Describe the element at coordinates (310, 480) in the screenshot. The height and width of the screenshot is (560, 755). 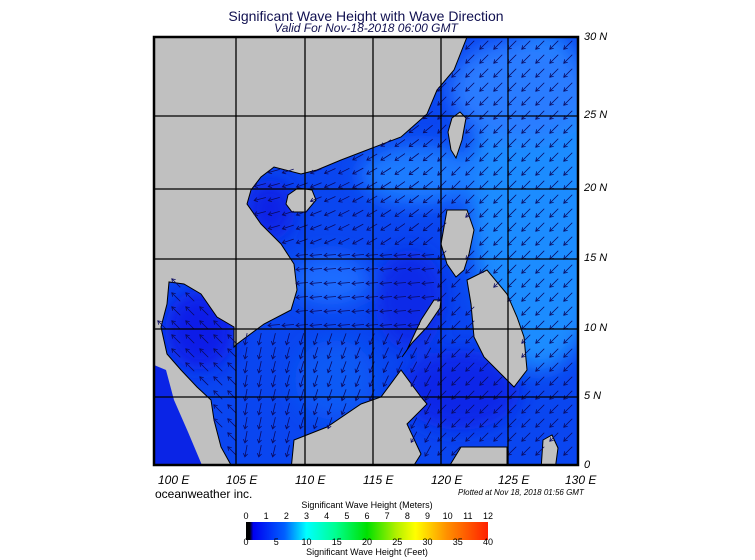
I see `lon-label: 110 E` at that location.